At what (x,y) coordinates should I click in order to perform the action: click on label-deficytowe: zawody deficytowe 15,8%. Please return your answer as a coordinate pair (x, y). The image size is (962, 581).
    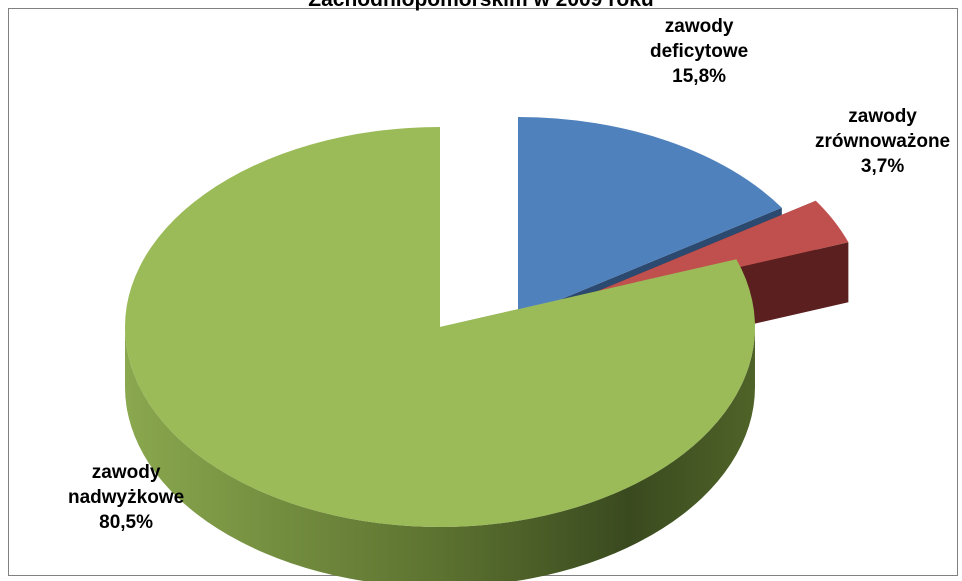
    Looking at the image, I should click on (699, 51).